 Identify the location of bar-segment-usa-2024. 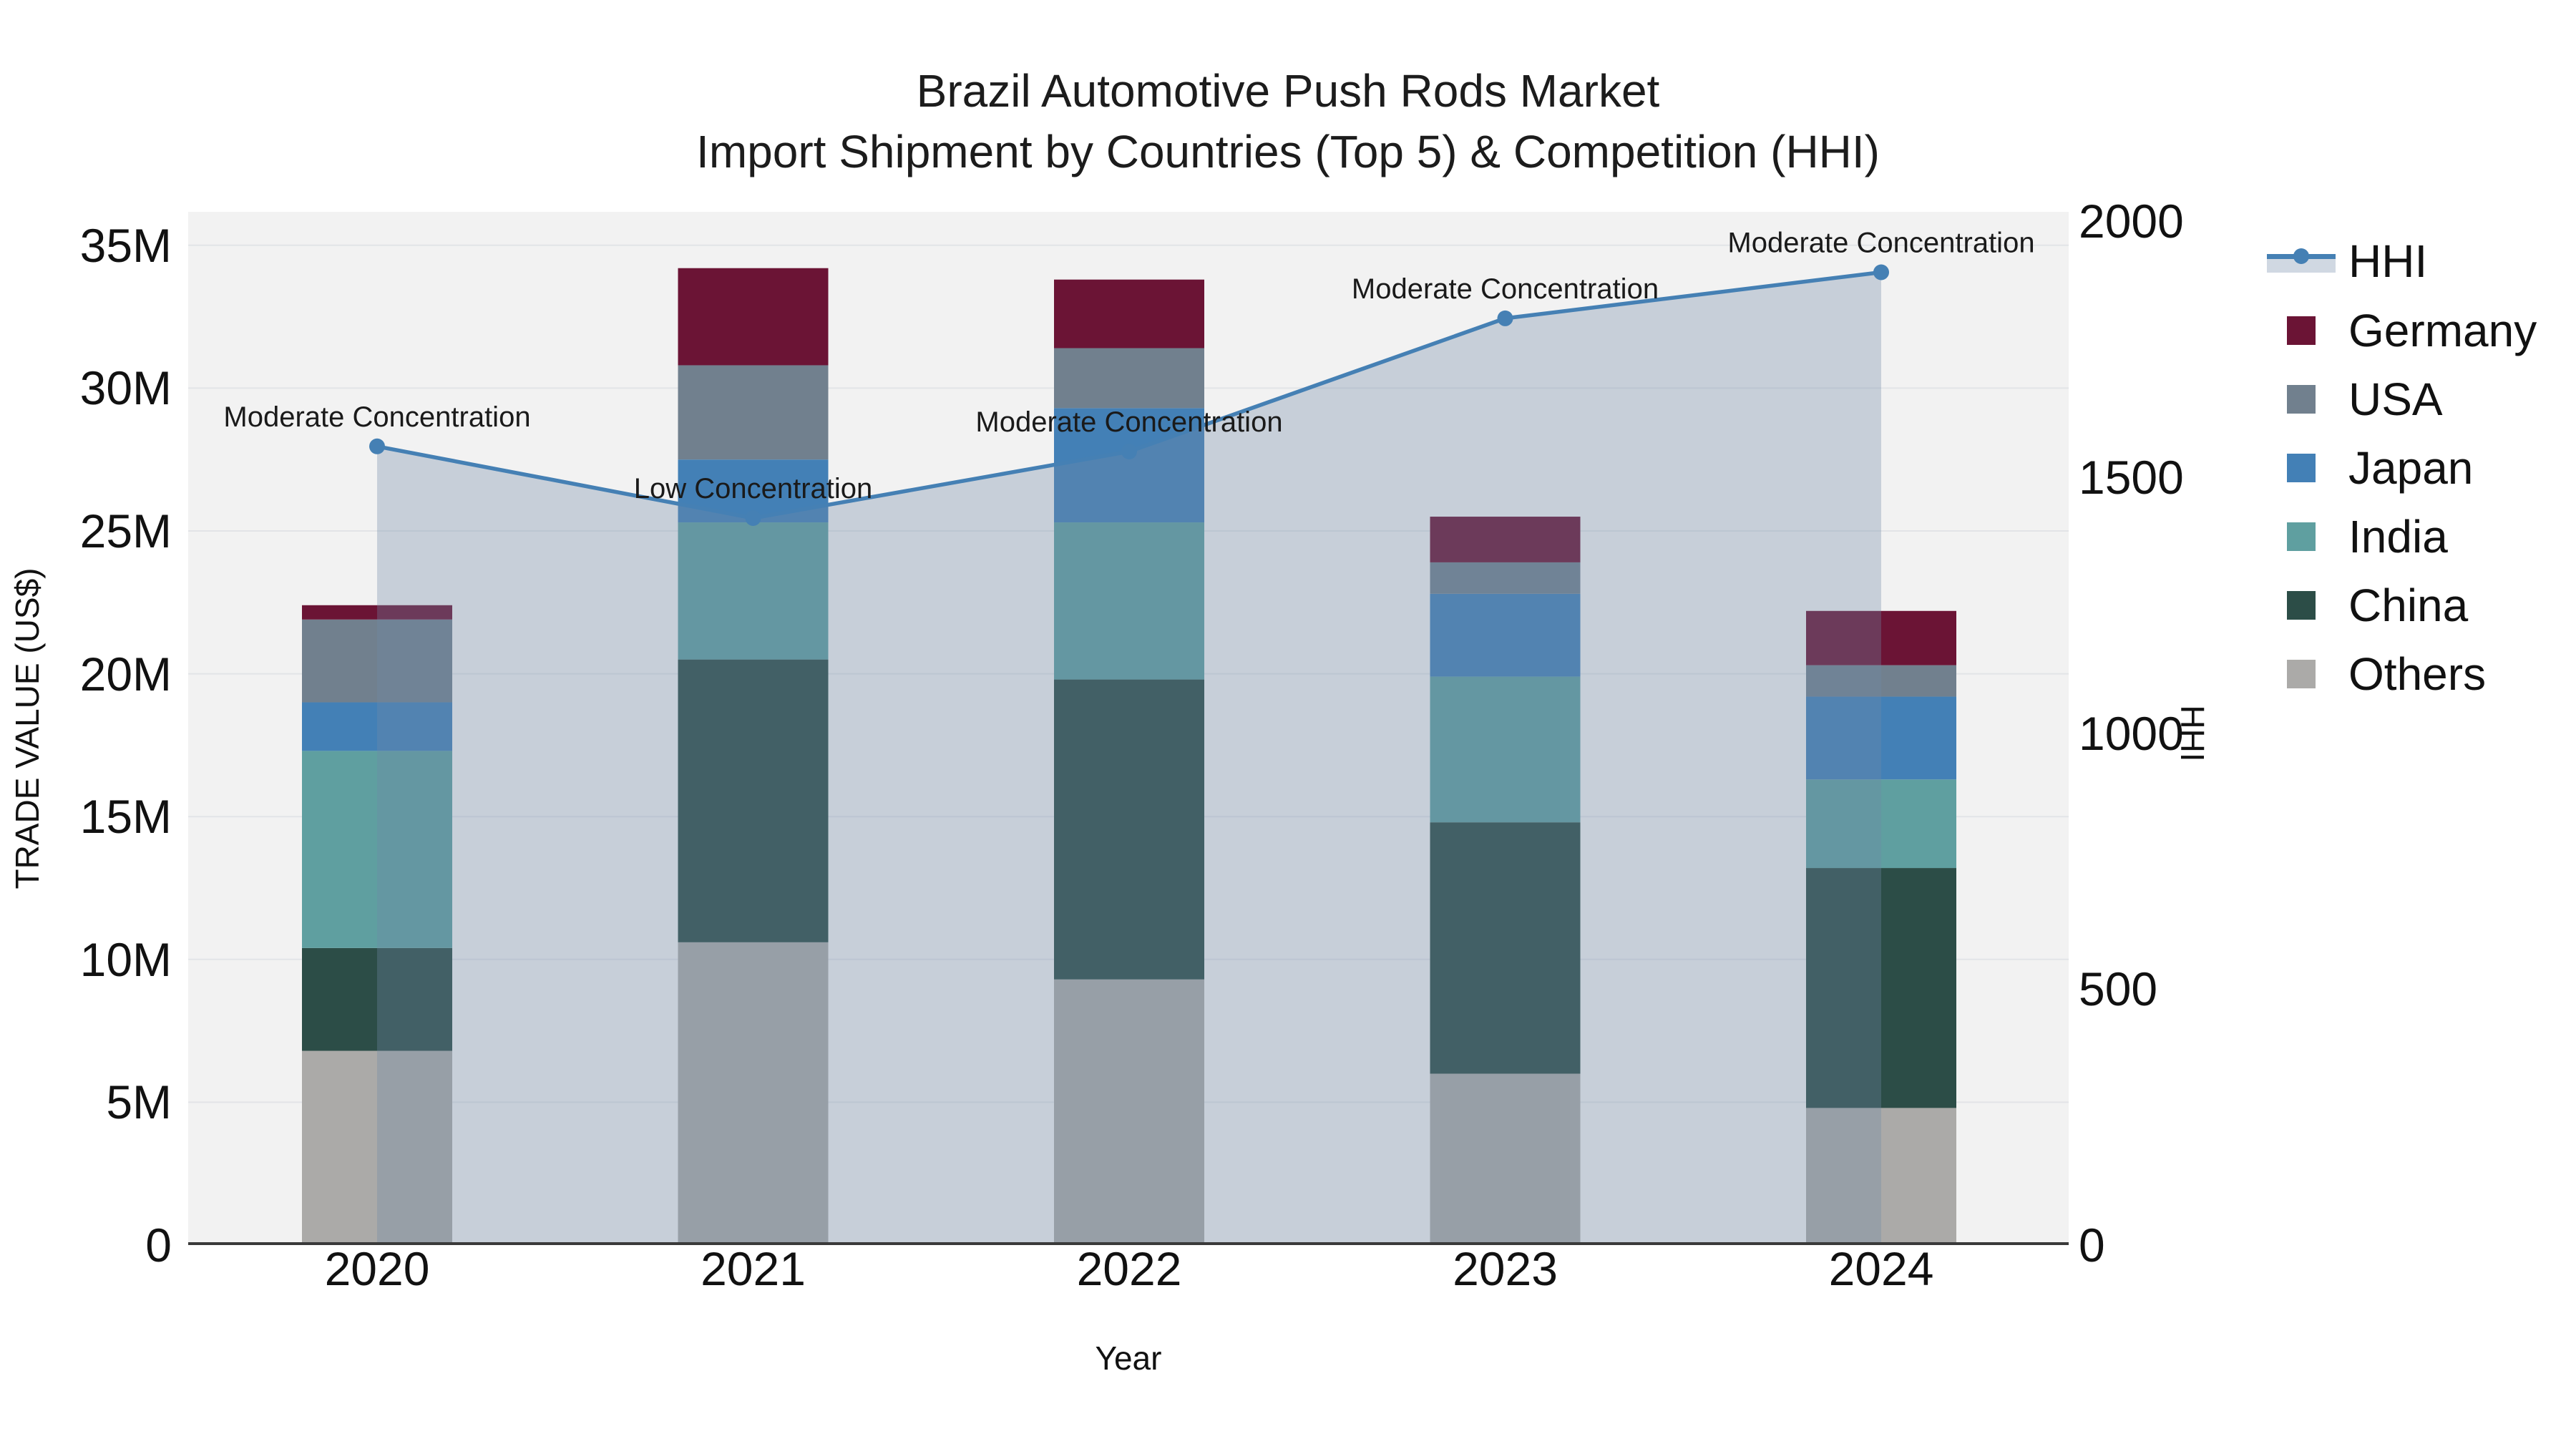
(1881, 681).